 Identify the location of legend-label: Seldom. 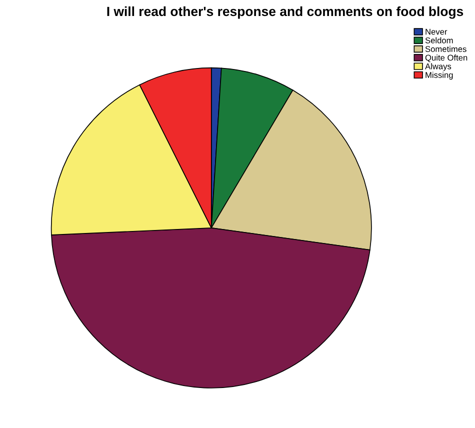
(439, 40).